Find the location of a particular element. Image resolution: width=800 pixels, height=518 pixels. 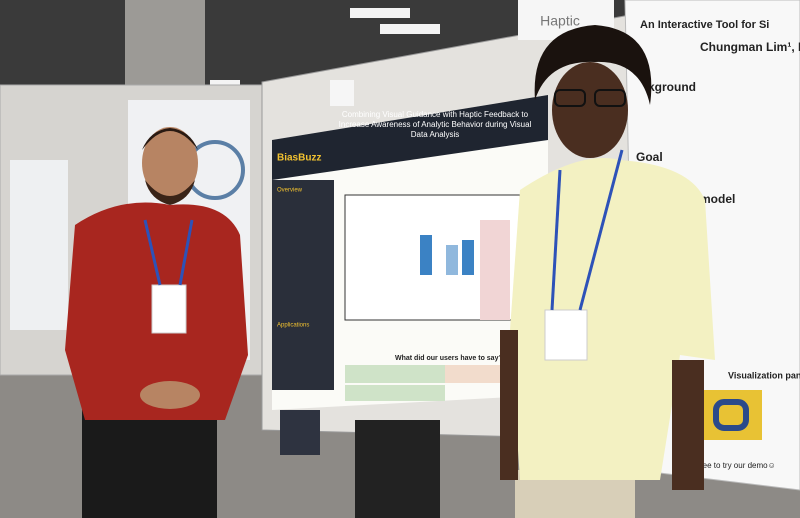

hands is located at coordinates (170, 395).